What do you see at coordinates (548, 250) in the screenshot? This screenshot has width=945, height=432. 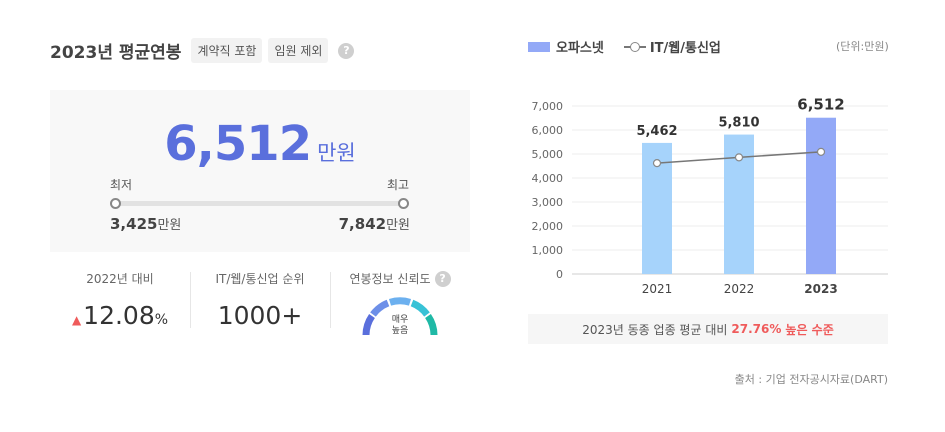 I see `y-tick-label: 1,000` at bounding box center [548, 250].